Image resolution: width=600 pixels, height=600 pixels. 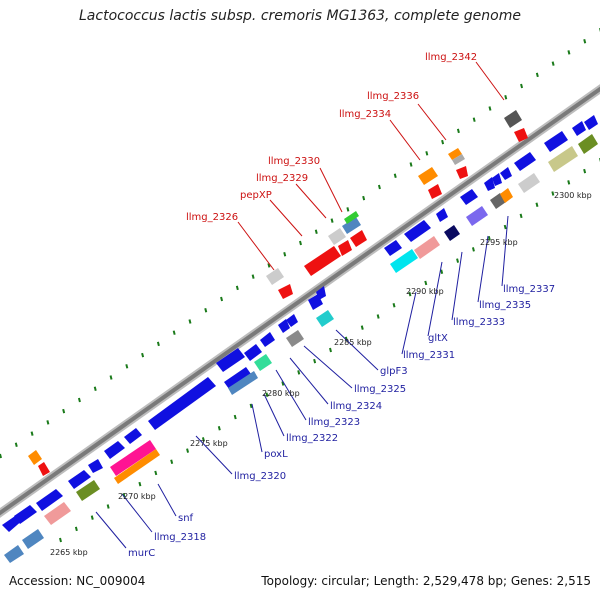 I want to click on gene-label: pepXP, so click(x=256, y=195).